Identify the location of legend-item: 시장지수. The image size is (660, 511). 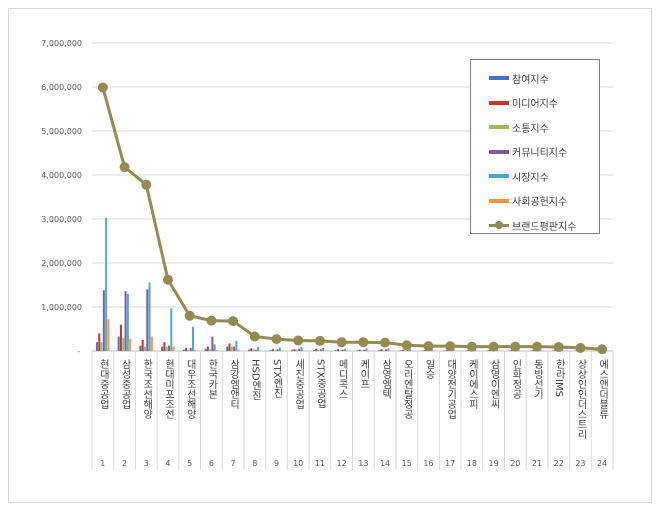
(535, 176).